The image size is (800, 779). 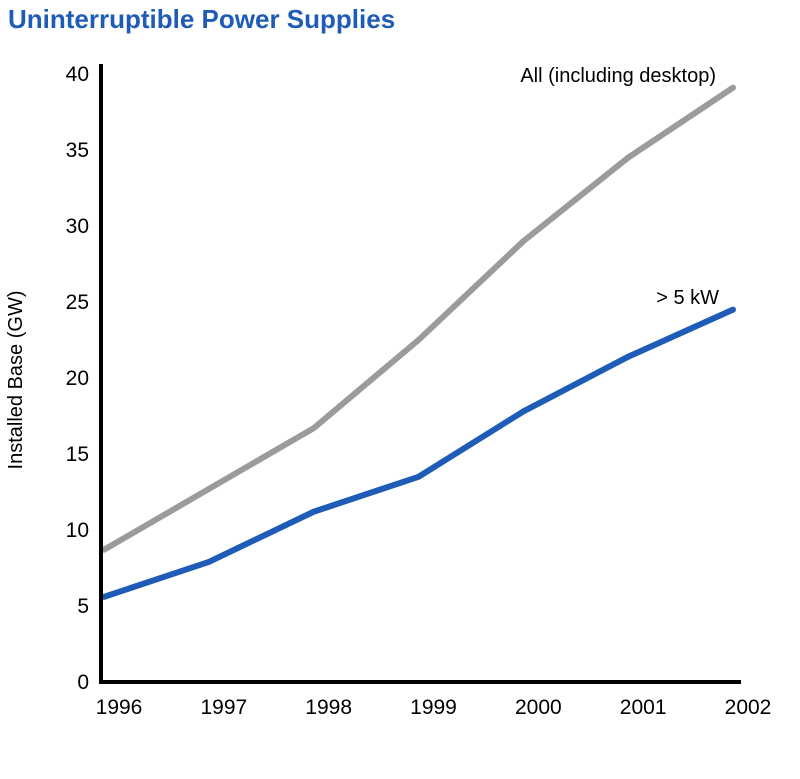 I want to click on x-tick-label: 1997, so click(x=223, y=707).